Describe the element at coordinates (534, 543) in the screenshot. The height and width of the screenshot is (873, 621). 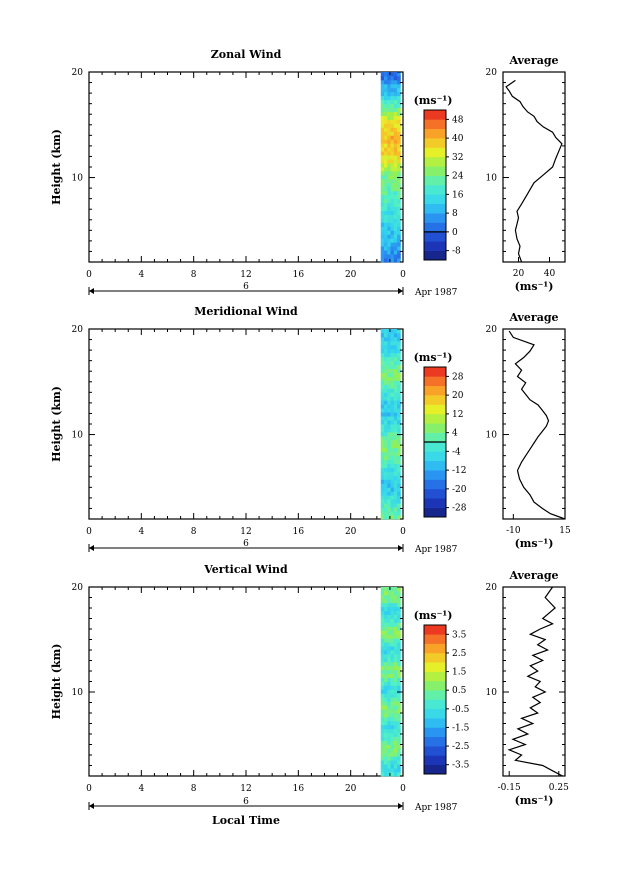
I see `profile-x-label: (ms⁻¹)` at that location.